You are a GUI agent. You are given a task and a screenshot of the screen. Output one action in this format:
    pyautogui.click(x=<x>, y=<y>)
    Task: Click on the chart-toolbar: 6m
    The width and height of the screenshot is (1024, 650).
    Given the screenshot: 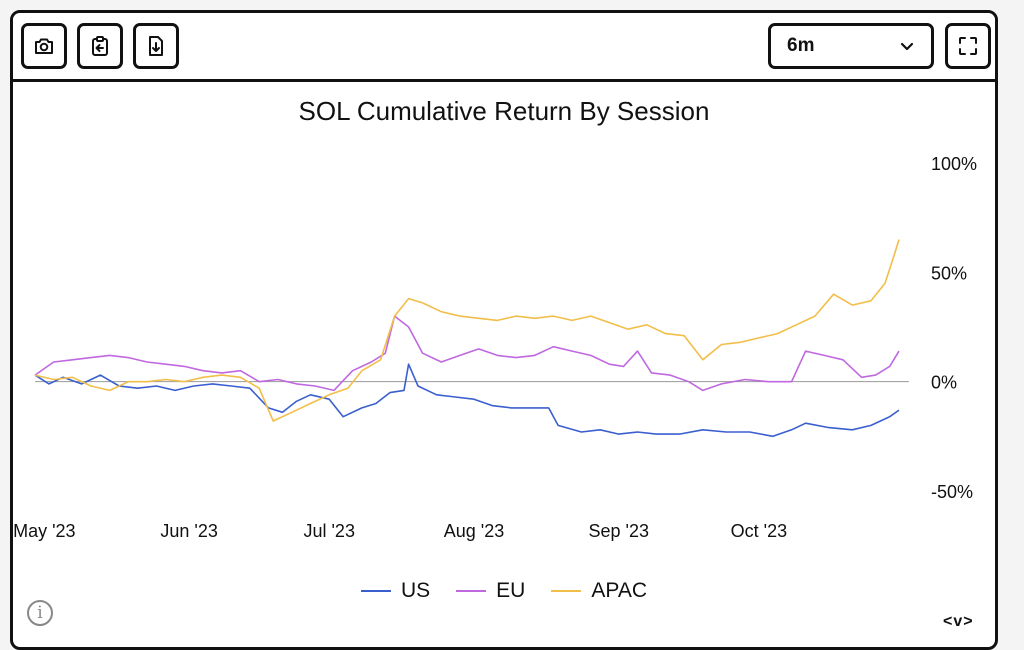 What is the action you would take?
    pyautogui.click(x=504, y=47)
    